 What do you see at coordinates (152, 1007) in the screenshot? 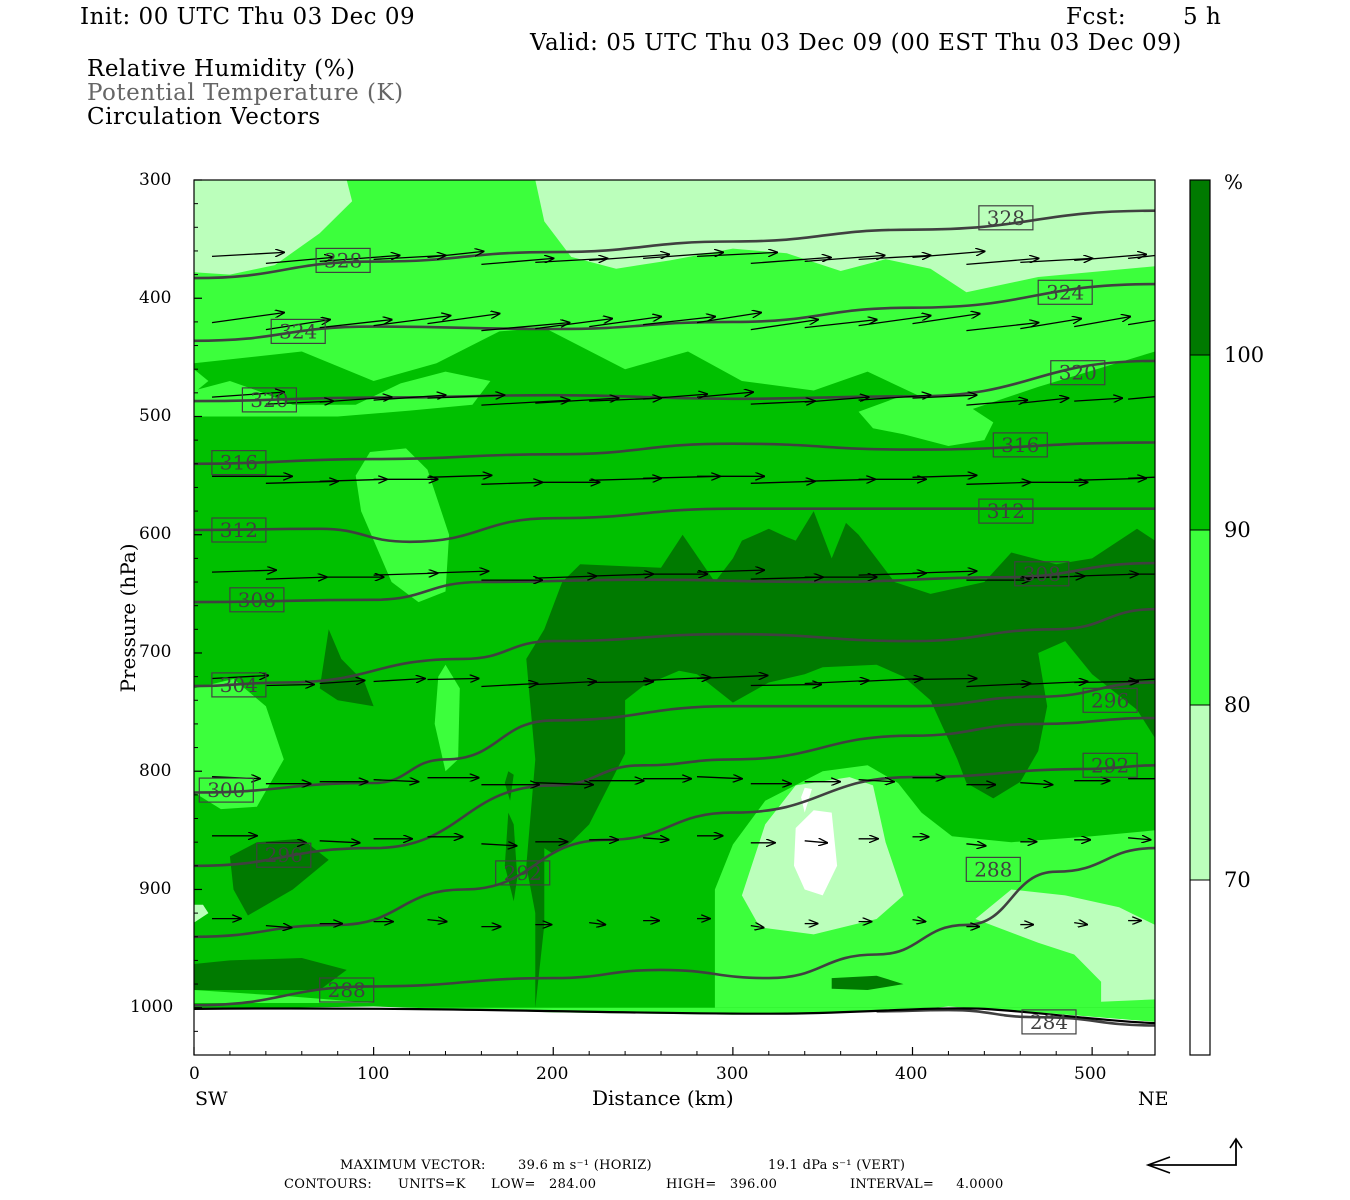
I see `y-tick: 1000` at bounding box center [152, 1007].